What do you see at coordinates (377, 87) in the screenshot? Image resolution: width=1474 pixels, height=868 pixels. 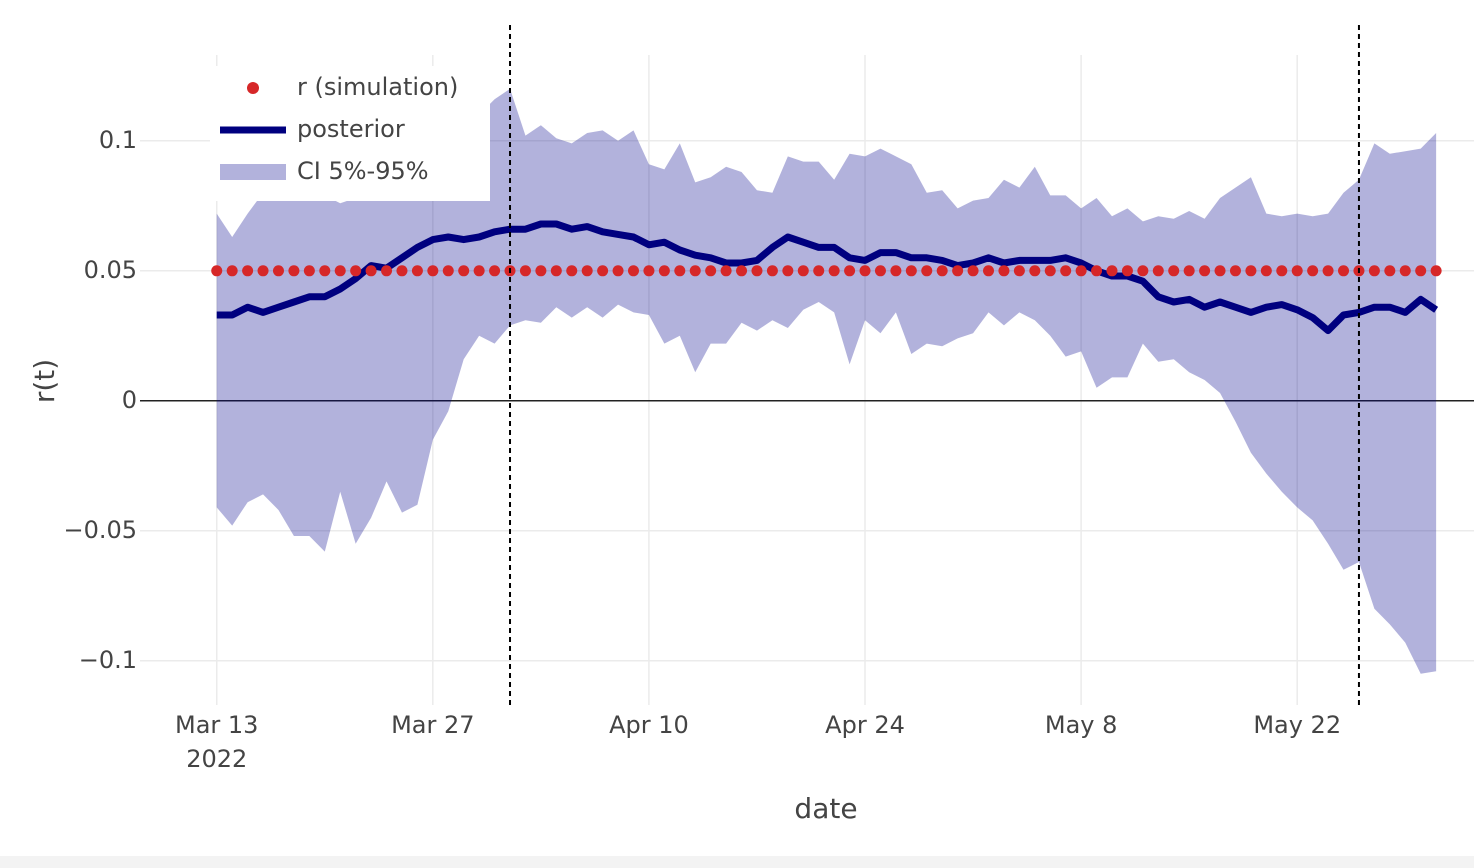 I see `legend-label: r (simulation)` at bounding box center [377, 87].